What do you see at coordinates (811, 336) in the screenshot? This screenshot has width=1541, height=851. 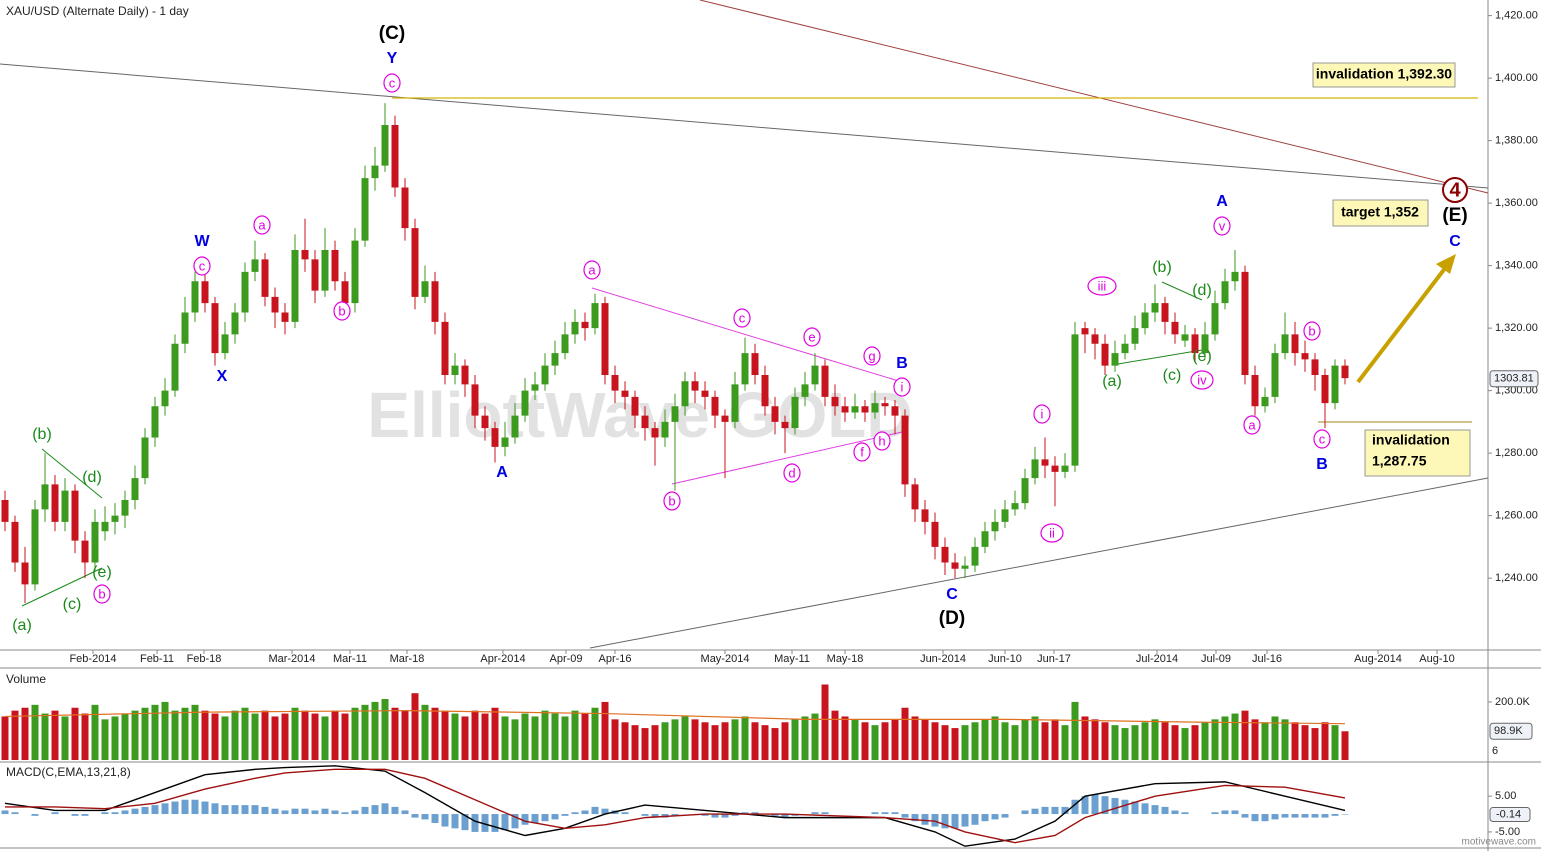 I see `wave-label: e` at bounding box center [811, 336].